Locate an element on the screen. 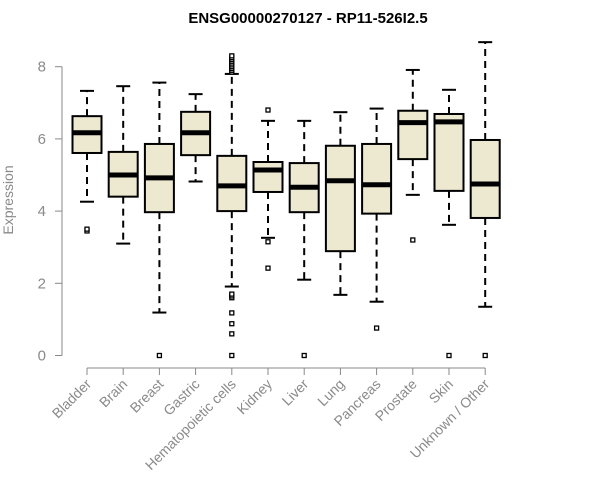 This screenshot has height=500, width=600. x-tick-label: Breast is located at coordinates (147, 396).